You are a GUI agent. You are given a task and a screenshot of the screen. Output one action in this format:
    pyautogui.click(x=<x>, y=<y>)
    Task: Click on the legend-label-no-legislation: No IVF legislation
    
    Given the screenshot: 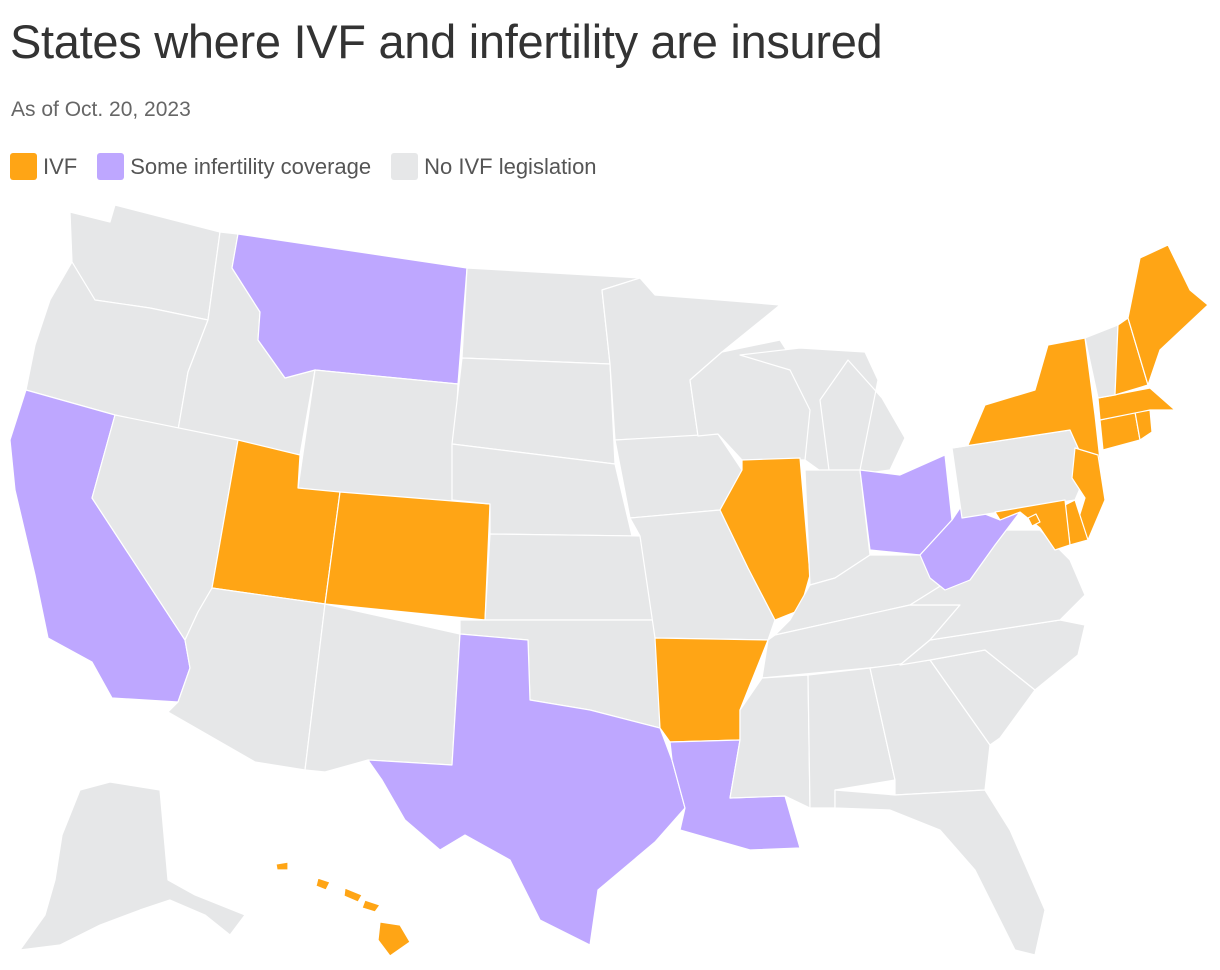 What is the action you would take?
    pyautogui.click(x=510, y=166)
    